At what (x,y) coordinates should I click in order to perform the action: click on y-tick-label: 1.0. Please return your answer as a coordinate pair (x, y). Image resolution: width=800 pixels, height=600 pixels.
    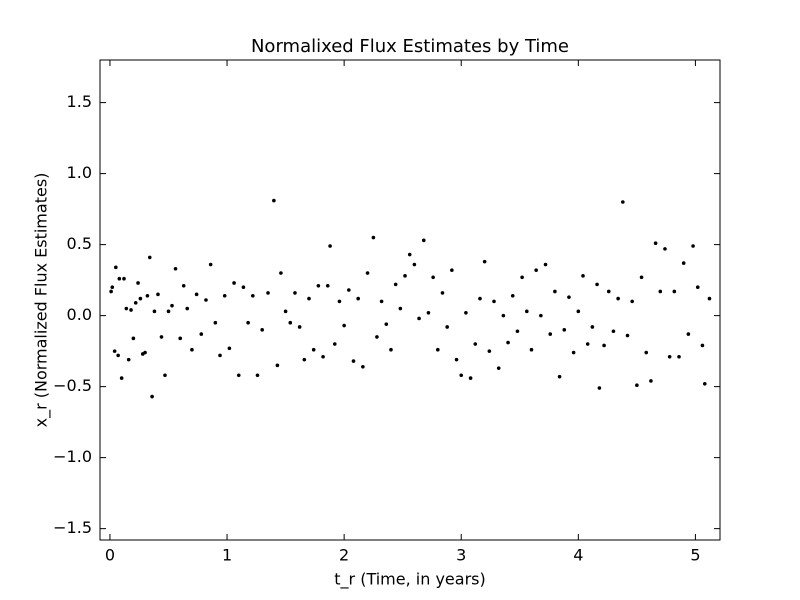
    Looking at the image, I should click on (79, 172).